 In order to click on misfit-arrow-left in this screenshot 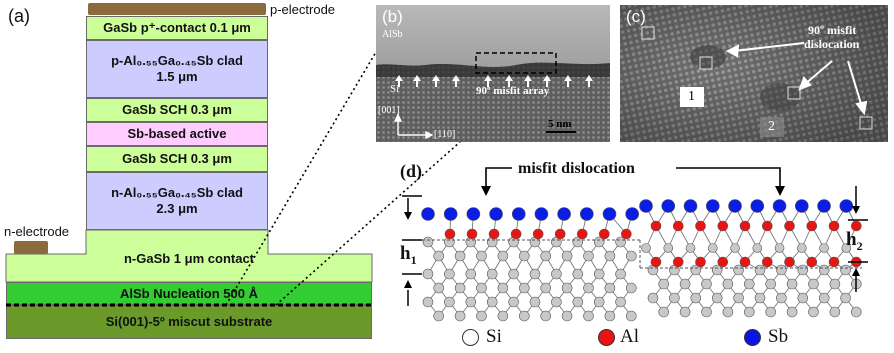, I will do `click(499, 178)`.